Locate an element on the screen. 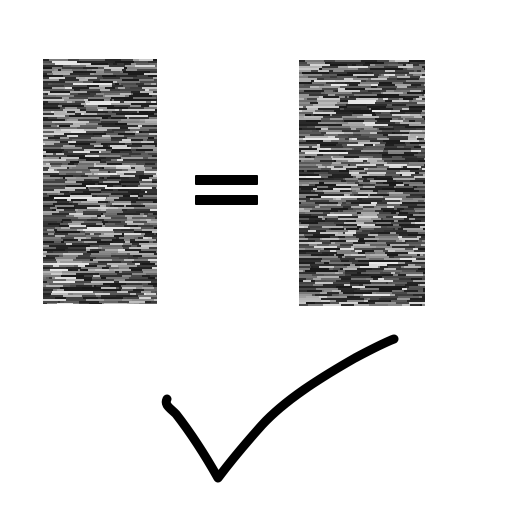 Image resolution: width=512 pixels, height=512 pixels. left-noise-panel is located at coordinates (100, 181).